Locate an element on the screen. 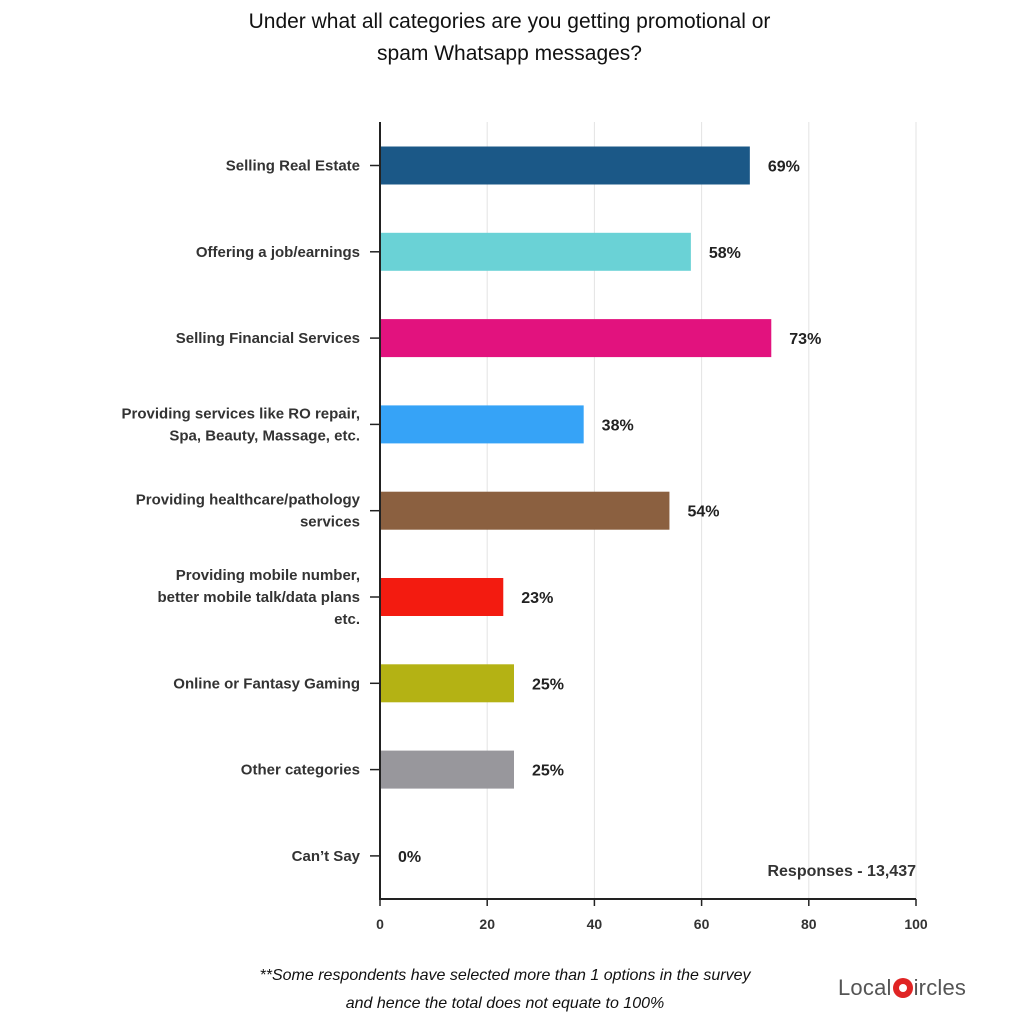  localcircles-logo: Local ircles is located at coordinates (902, 988).